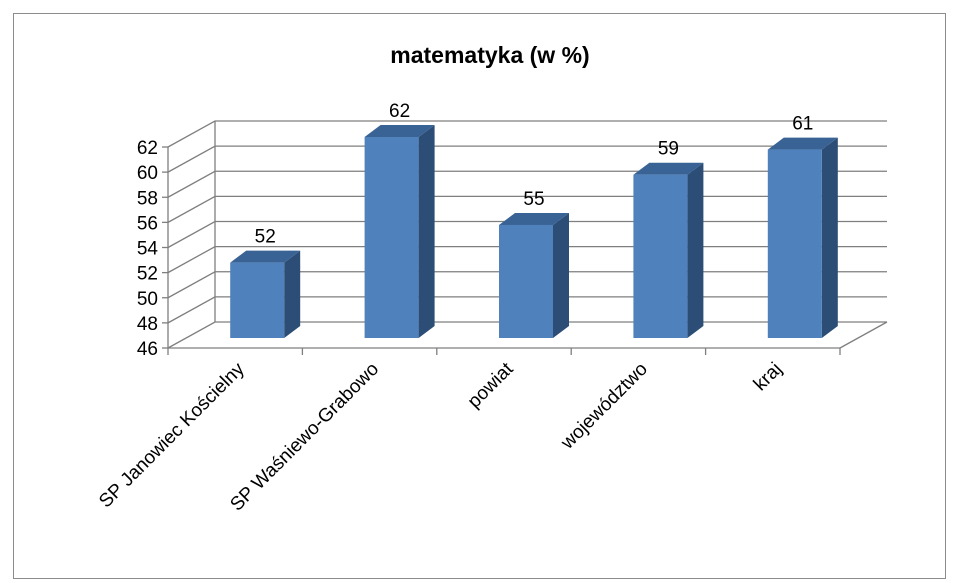  What do you see at coordinates (491, 385) in the screenshot?
I see `category-label: powiat` at bounding box center [491, 385].